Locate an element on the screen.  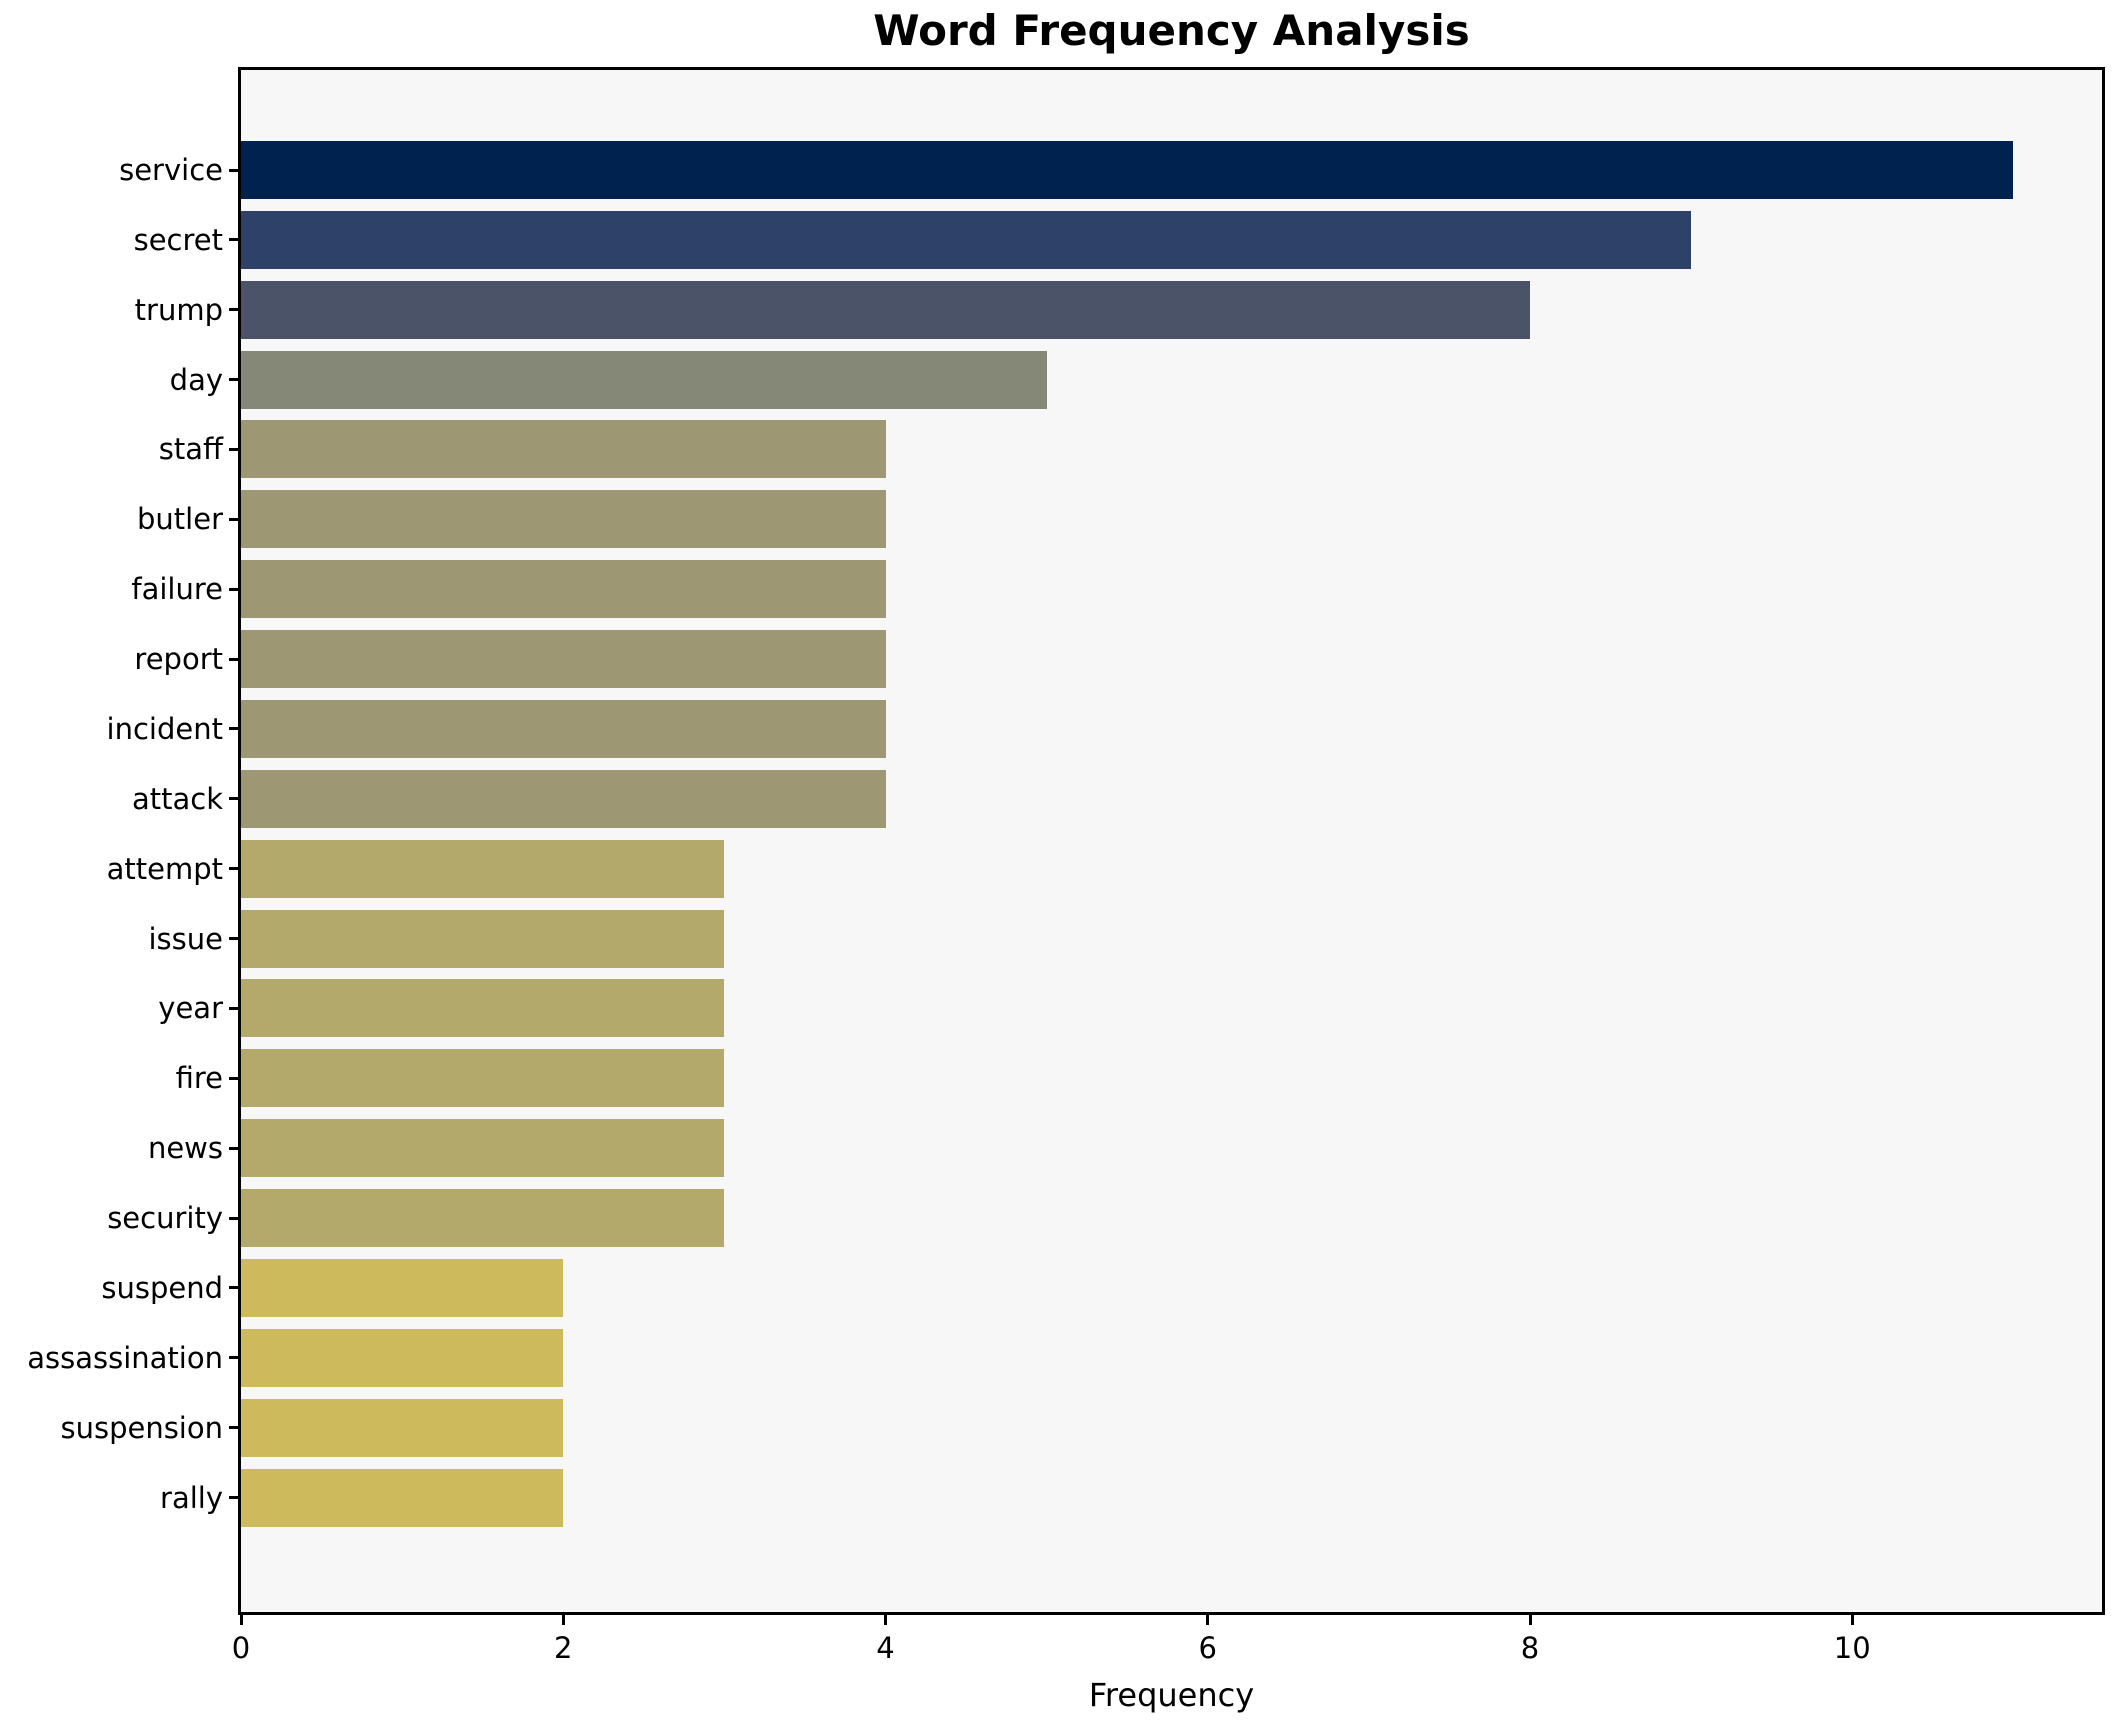
bar-trump is located at coordinates (885, 309).